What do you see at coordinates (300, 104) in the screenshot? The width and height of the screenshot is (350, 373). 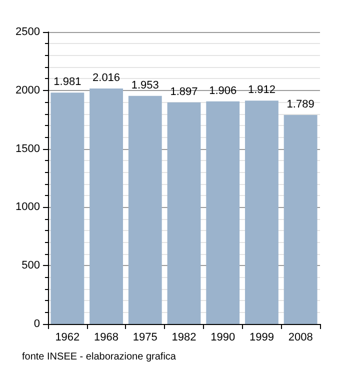 I see `data-label: 1.789` at bounding box center [300, 104].